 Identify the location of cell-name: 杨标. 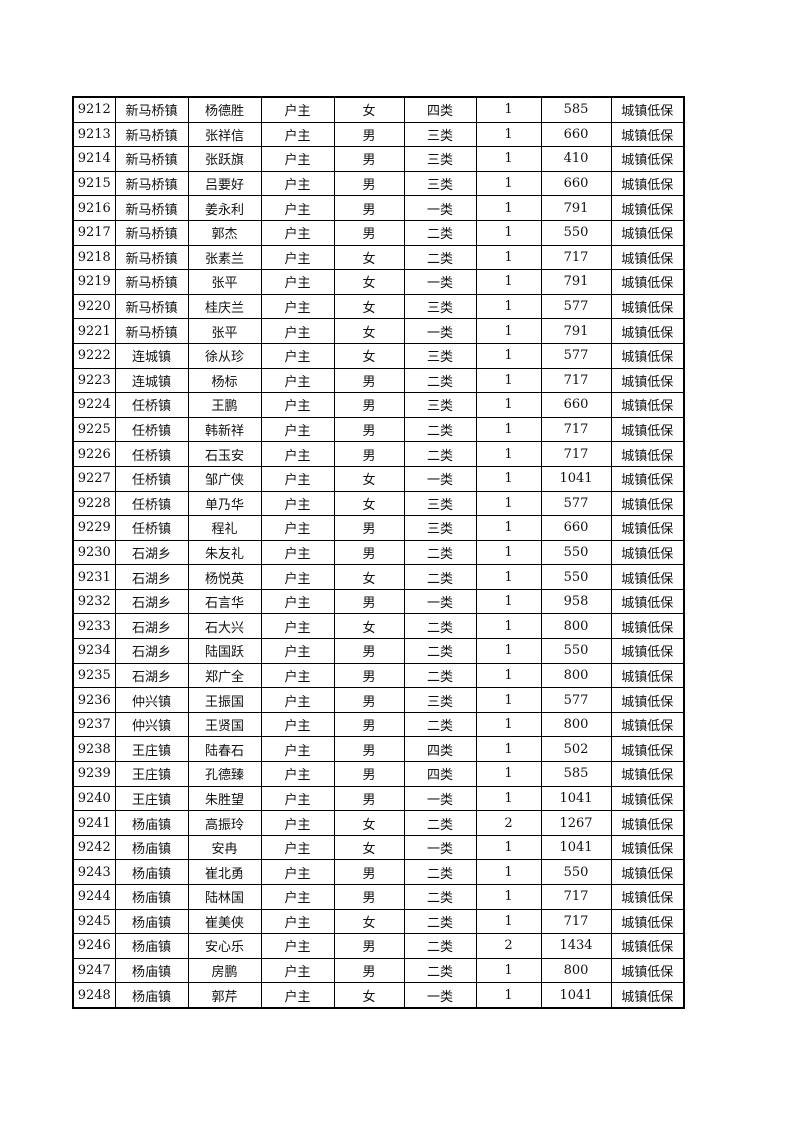
(224, 380).